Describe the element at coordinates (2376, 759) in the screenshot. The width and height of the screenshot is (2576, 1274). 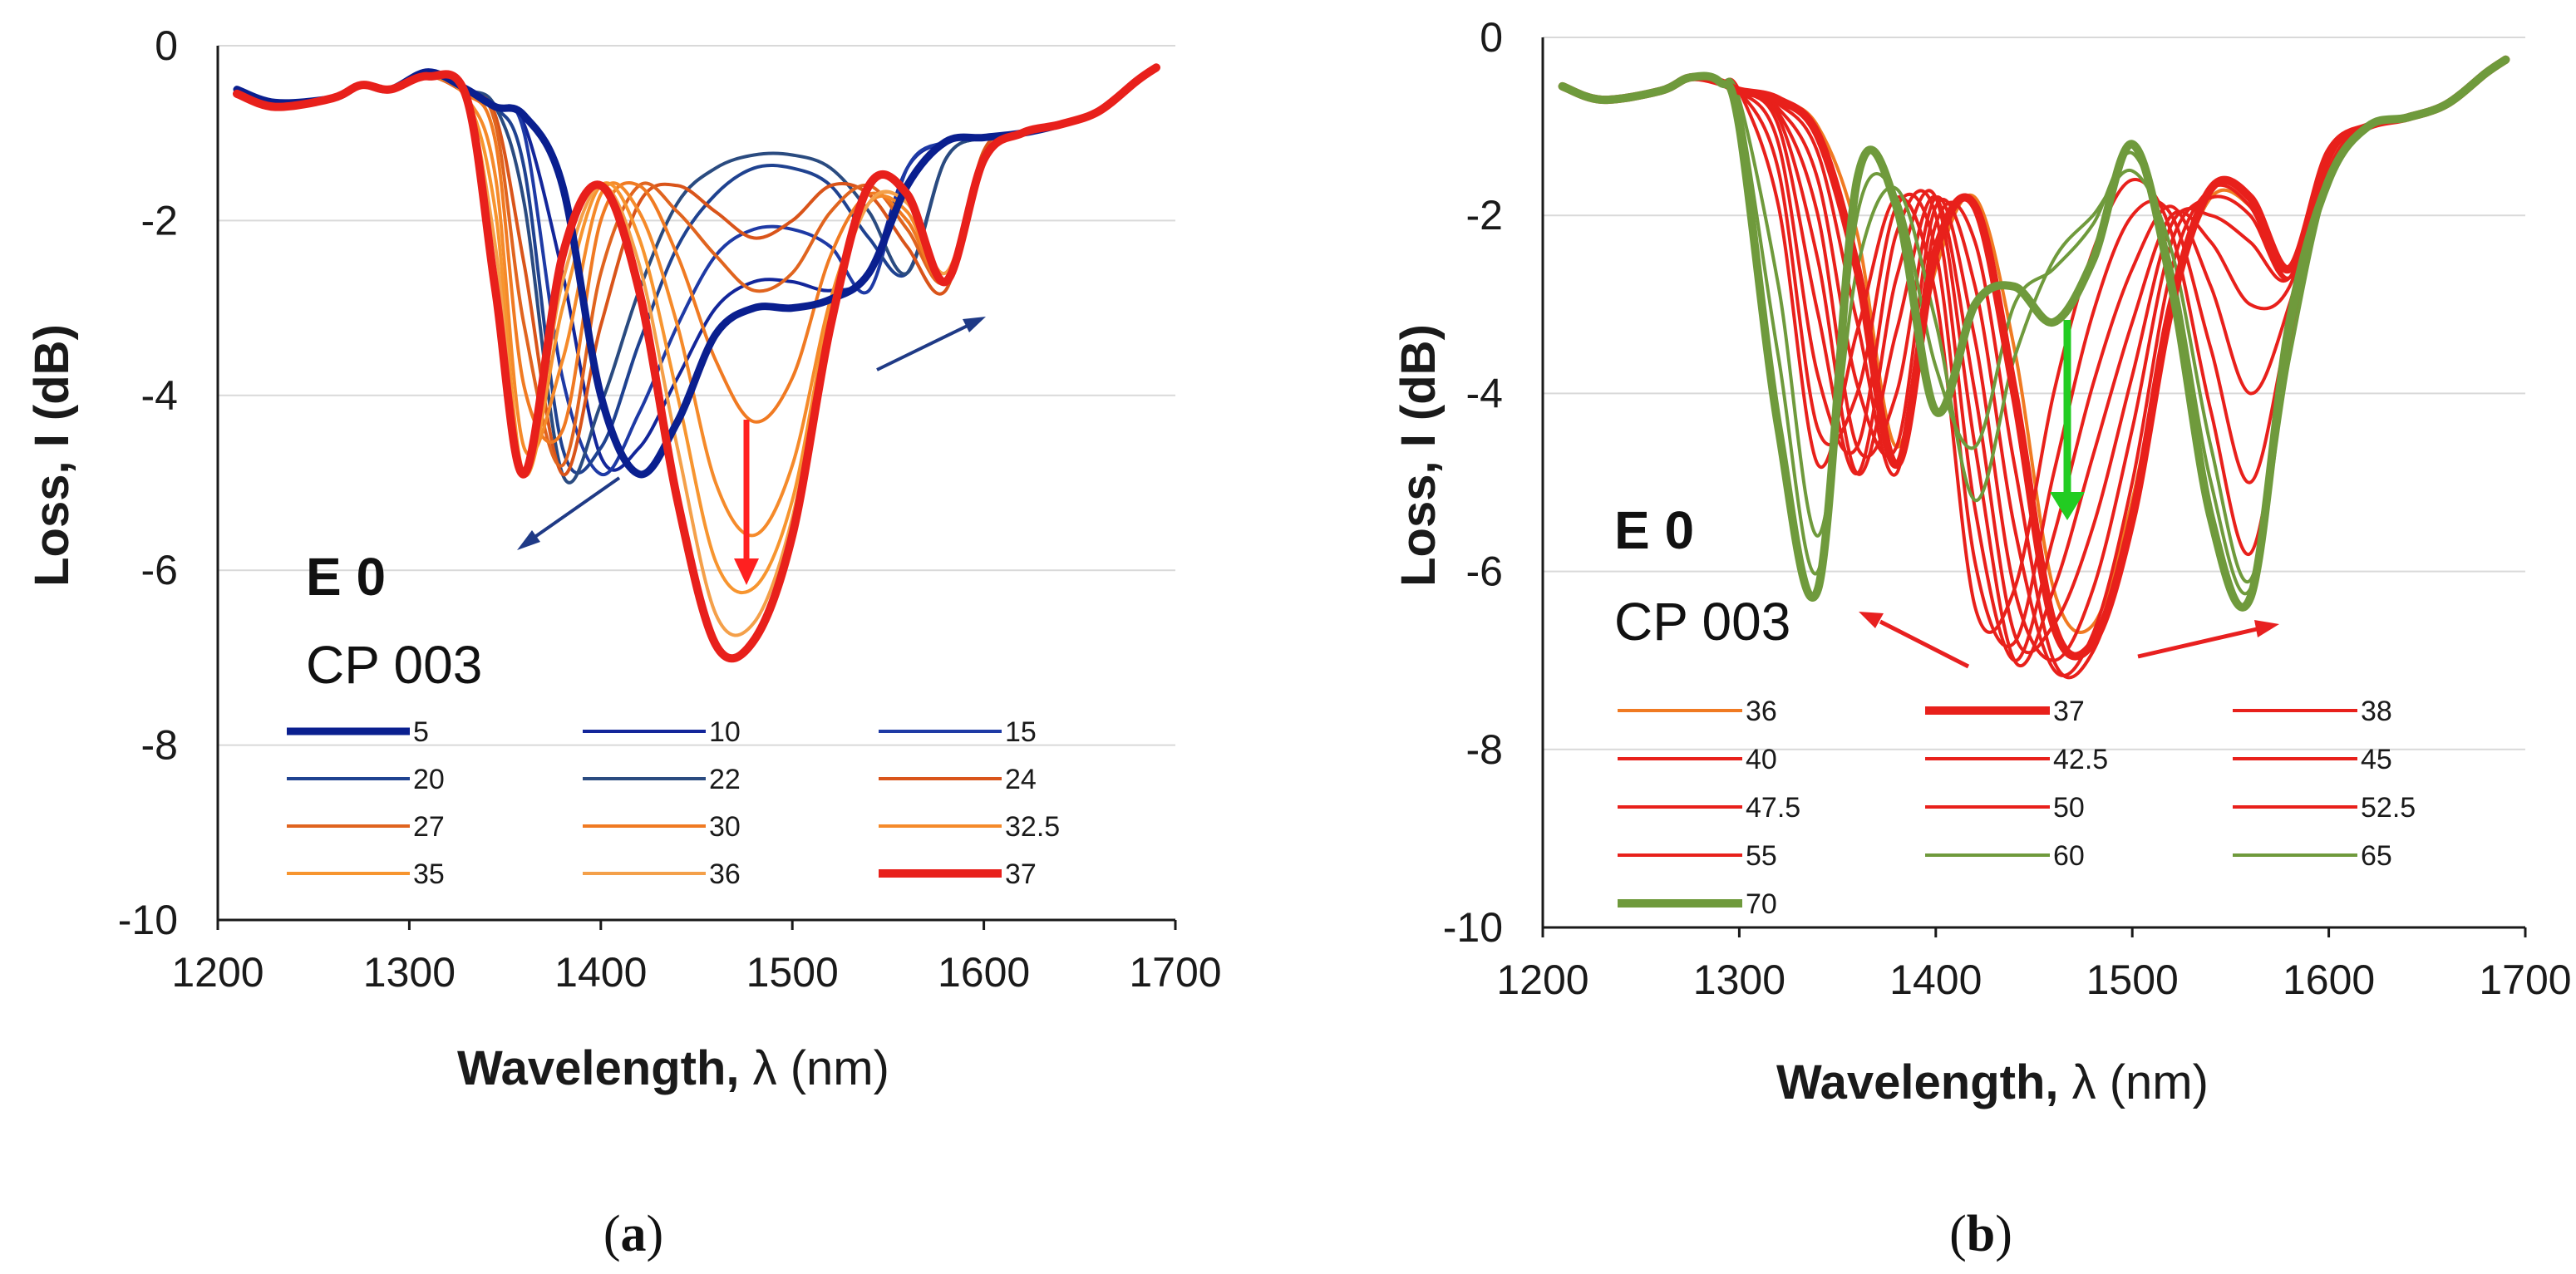
I see `legend-label: 45` at that location.